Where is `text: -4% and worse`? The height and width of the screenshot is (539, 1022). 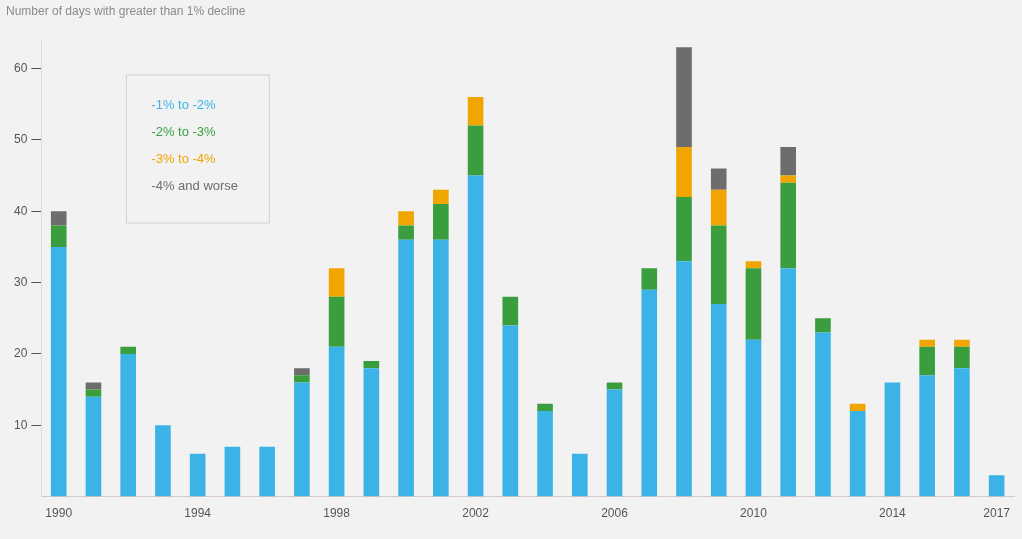
text: -4% and worse is located at coordinates (195, 185).